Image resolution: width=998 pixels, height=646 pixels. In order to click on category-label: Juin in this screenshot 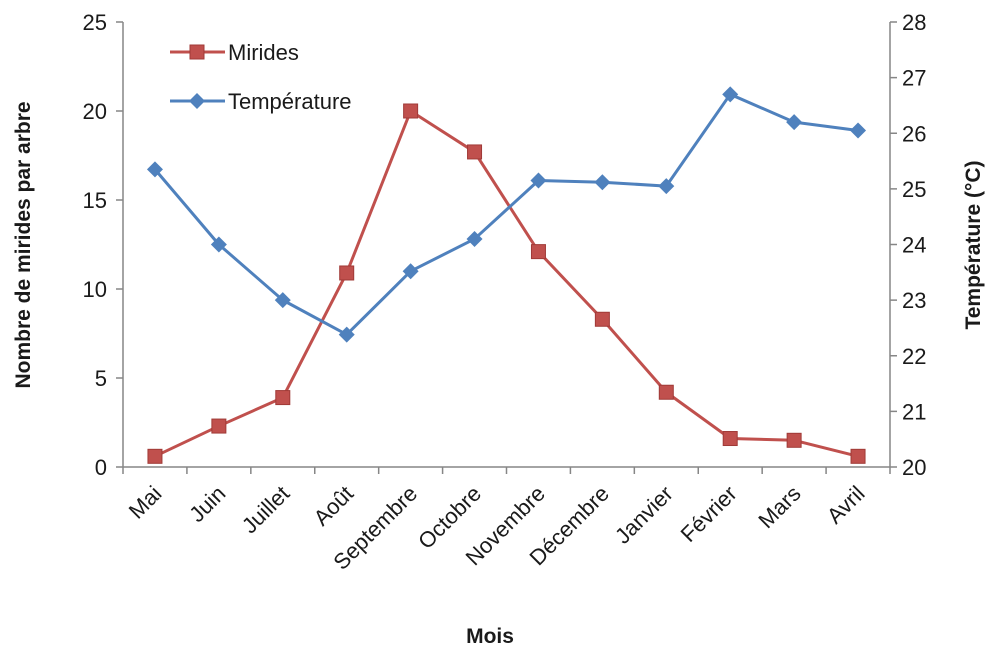, I will do `click(207, 504)`.